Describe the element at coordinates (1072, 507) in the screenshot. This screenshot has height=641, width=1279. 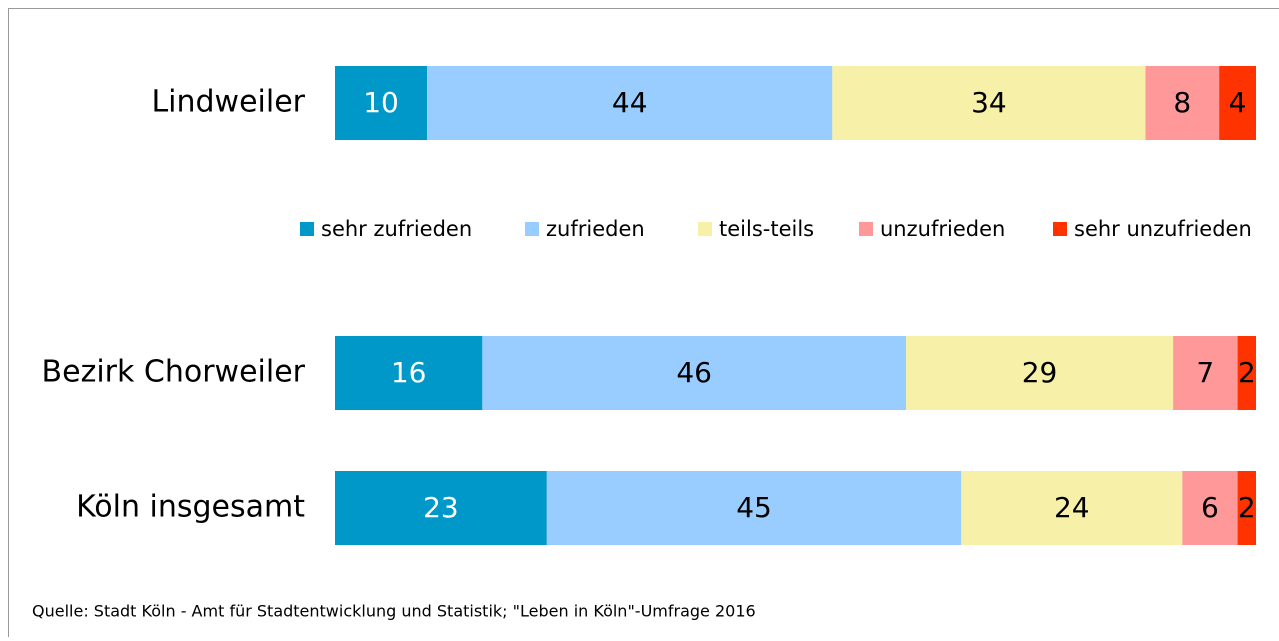
I see `value-label: 24` at that location.